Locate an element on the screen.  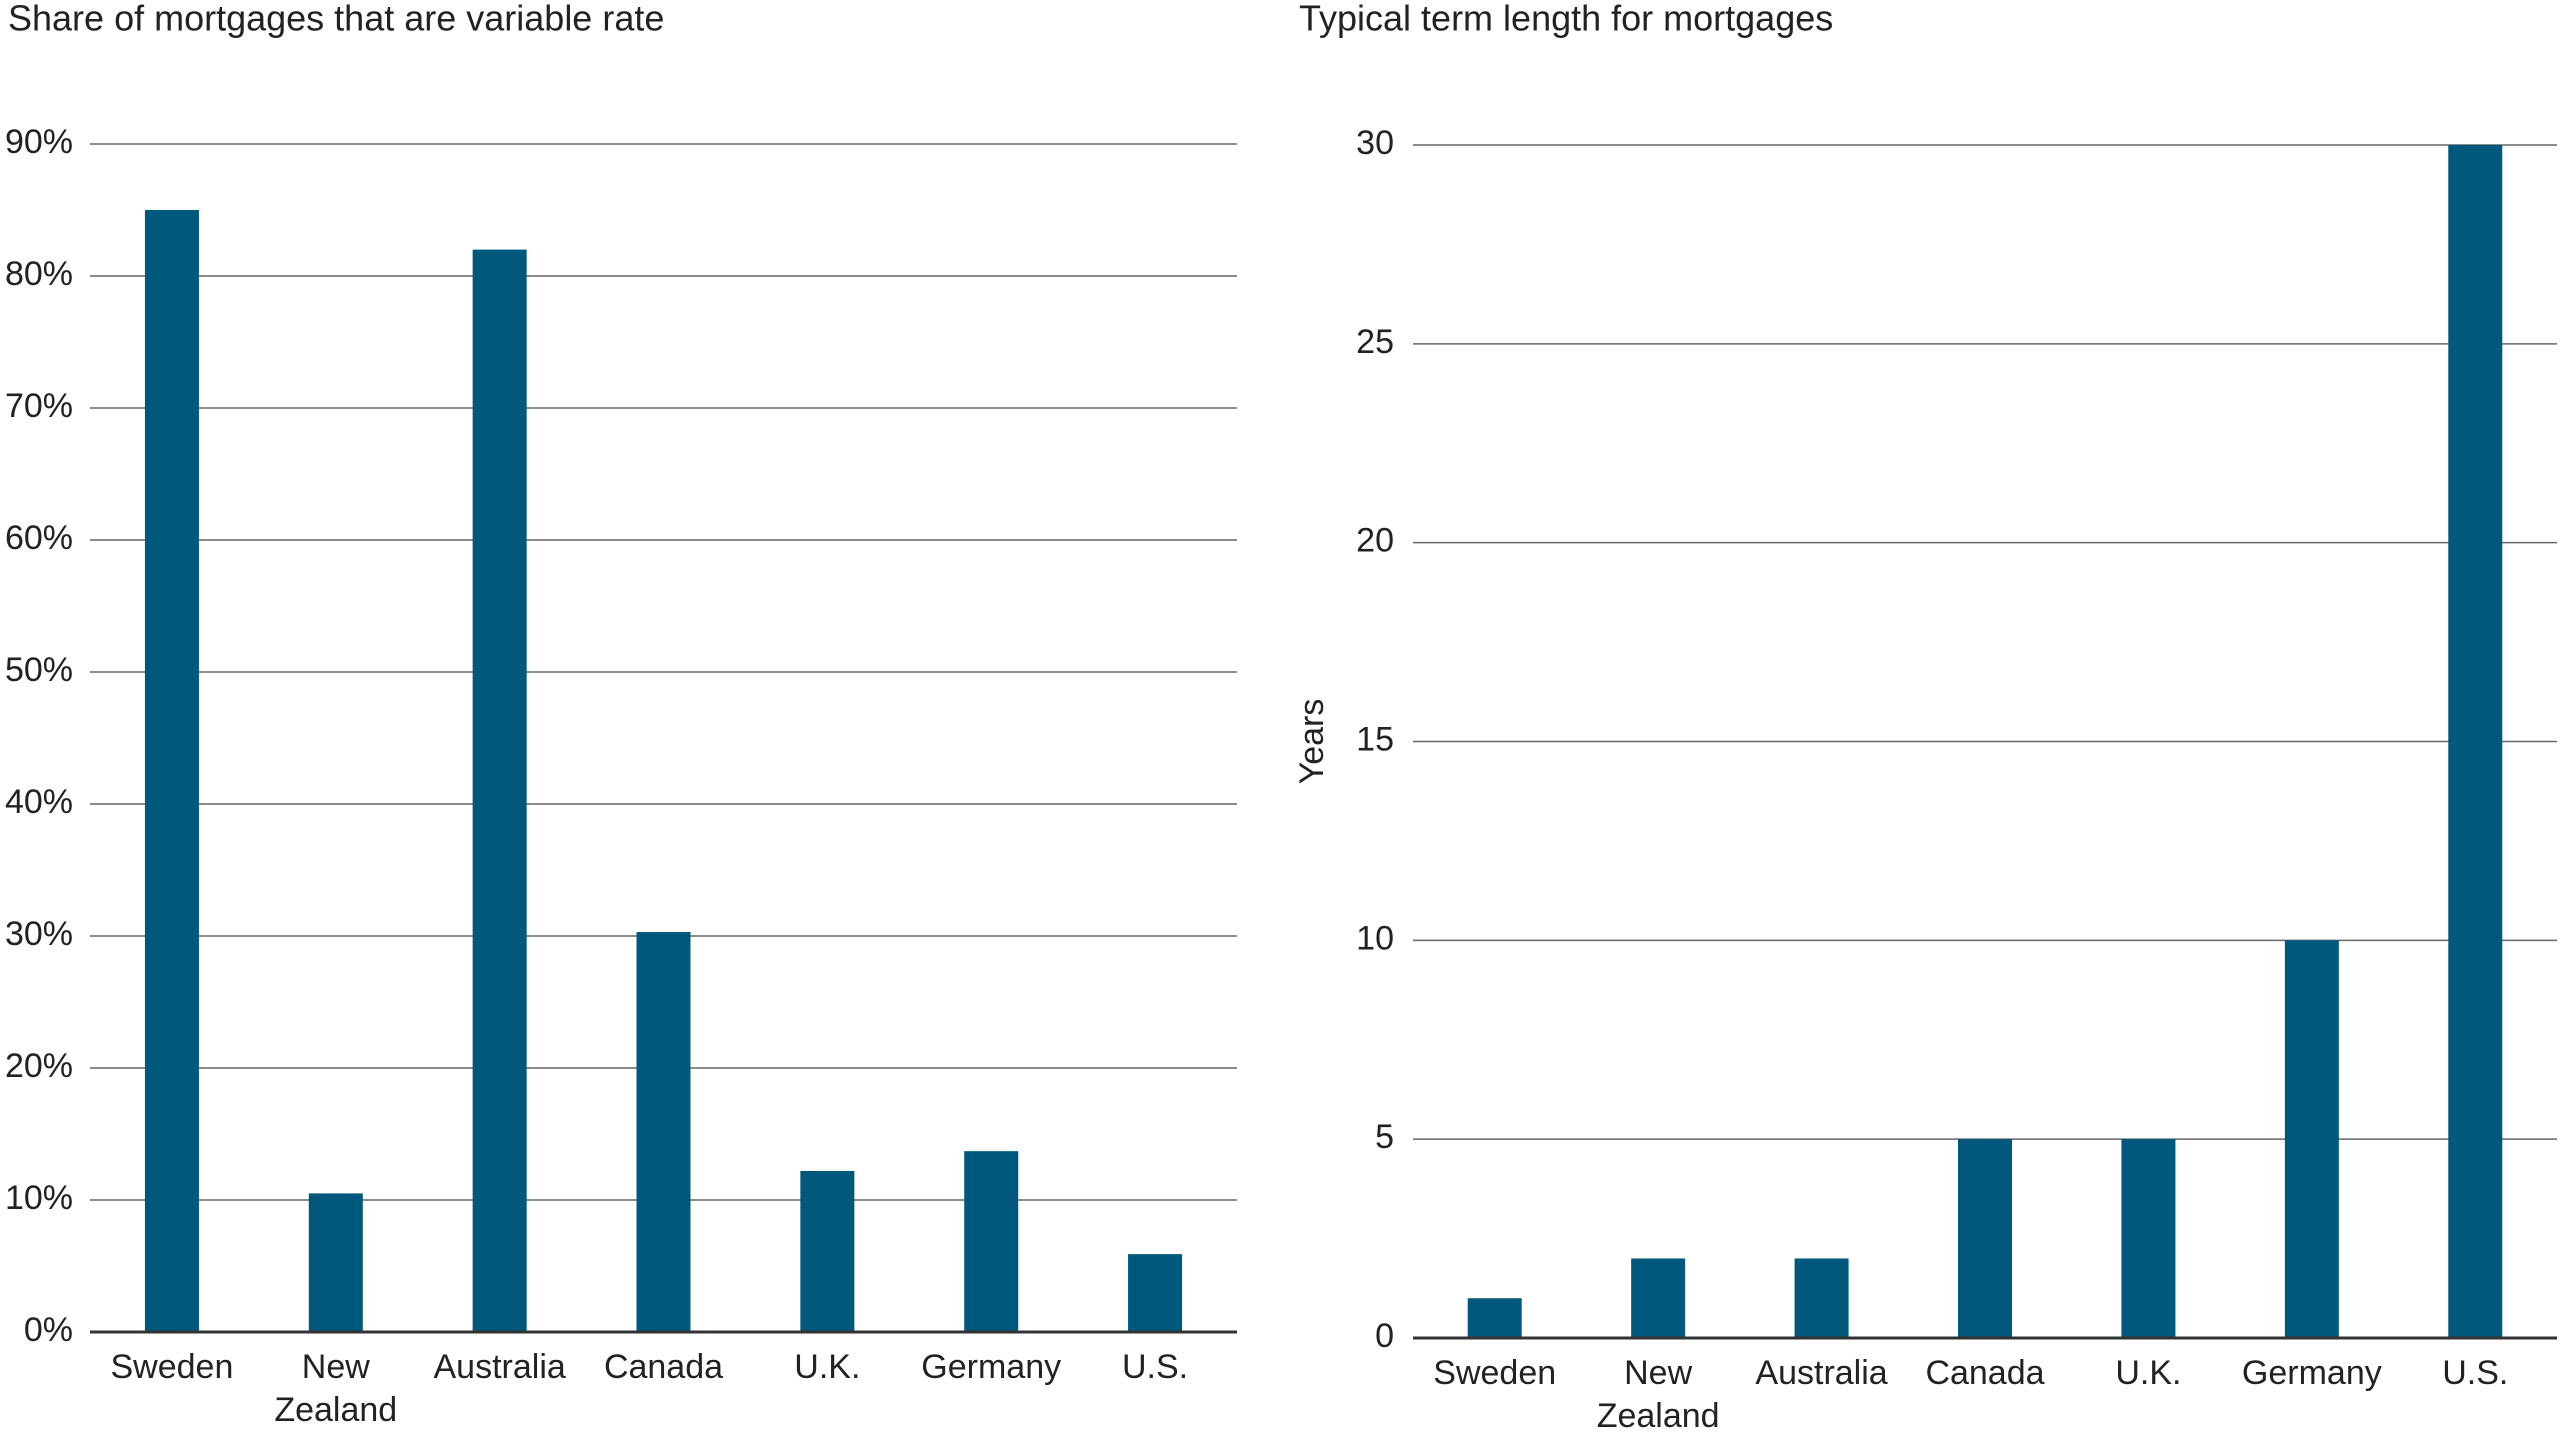
y-tick-label: 10% is located at coordinates (39, 1198).